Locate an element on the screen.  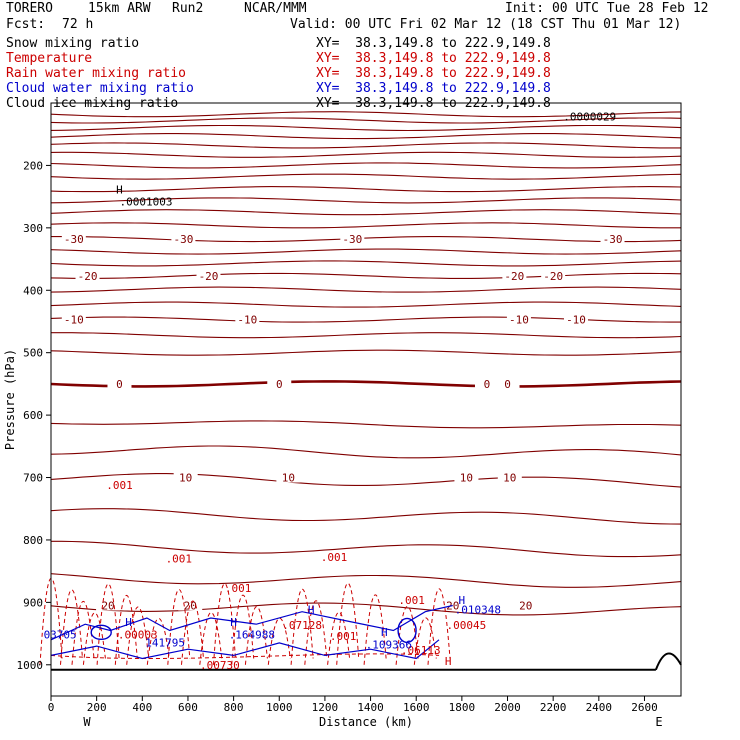
isotherm-label-10-3: 10 is located at coordinates (509, 478).